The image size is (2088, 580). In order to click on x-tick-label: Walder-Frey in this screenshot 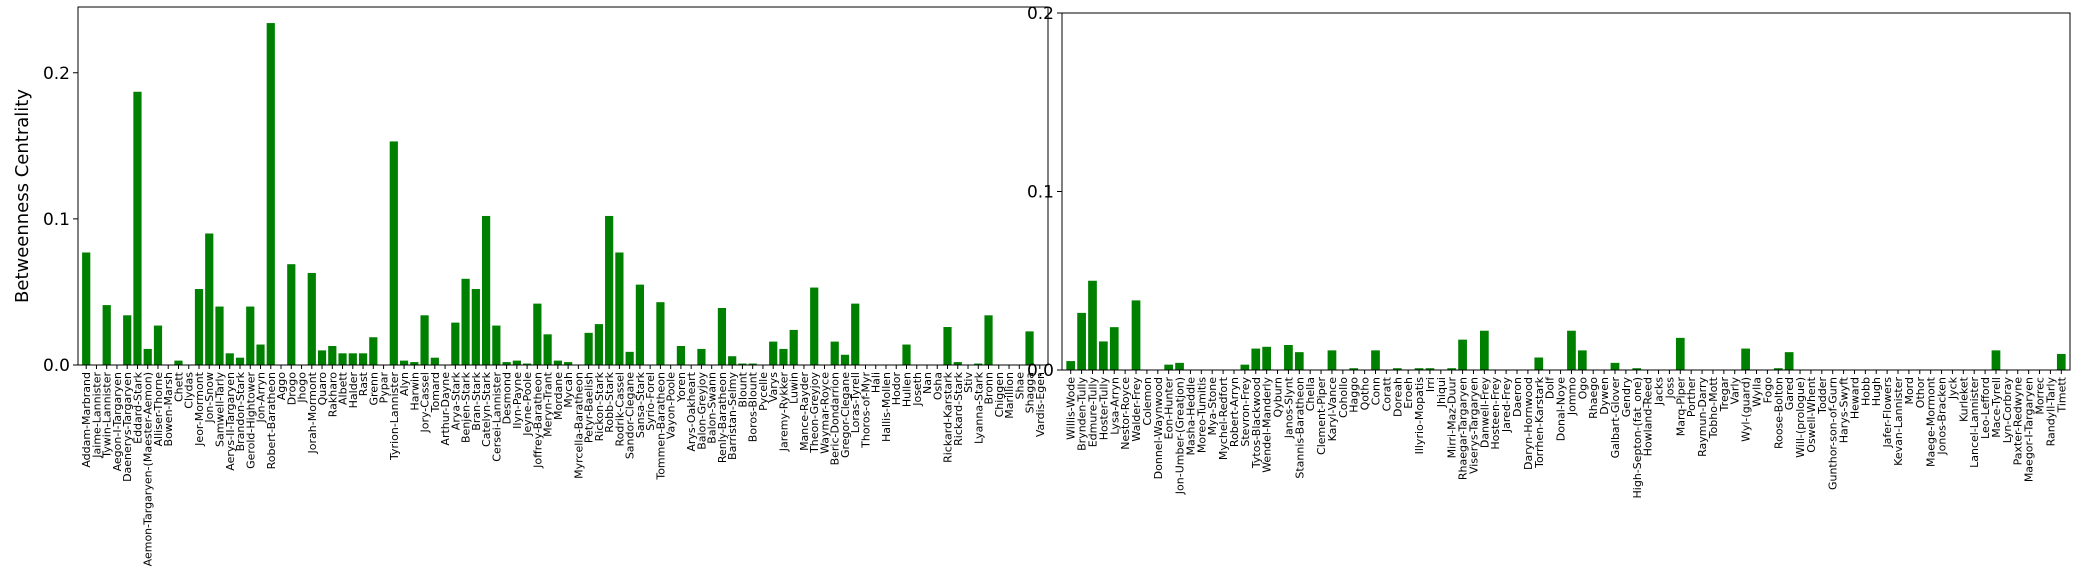, I will do `click(1136, 409)`.